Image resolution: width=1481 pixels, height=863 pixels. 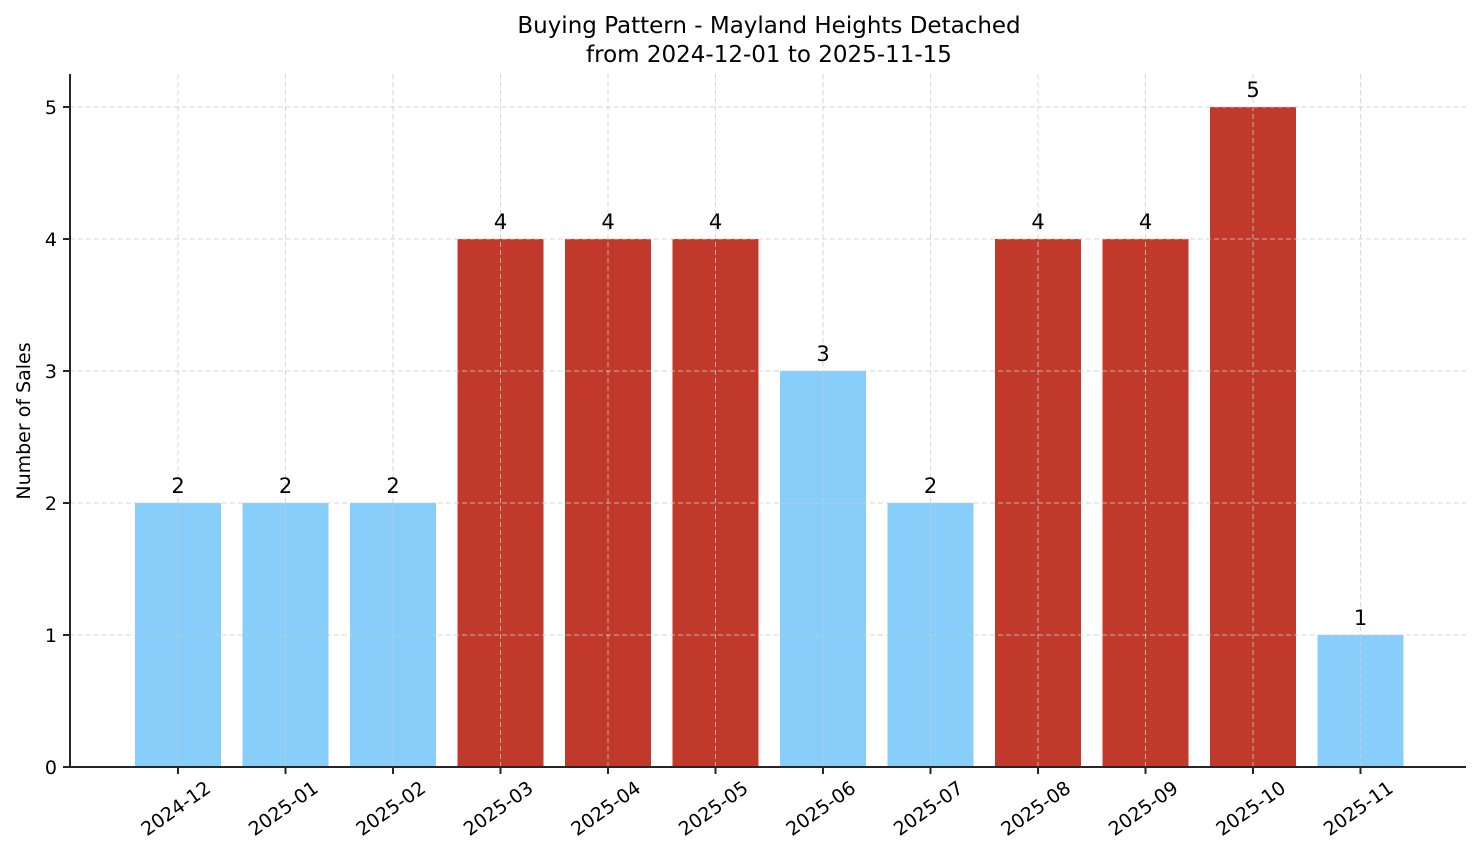 What do you see at coordinates (51, 372) in the screenshot?
I see `y-tick-label: 3` at bounding box center [51, 372].